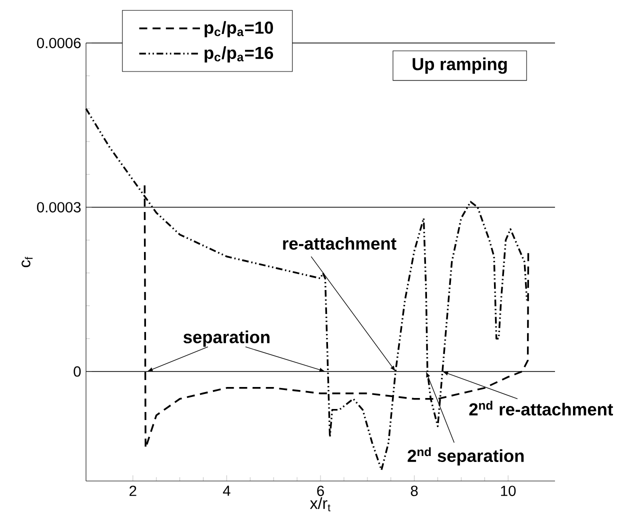 This screenshot has width=623, height=530. Describe the element at coordinates (226, 491) in the screenshot. I see `x-tick-label: 4` at that location.